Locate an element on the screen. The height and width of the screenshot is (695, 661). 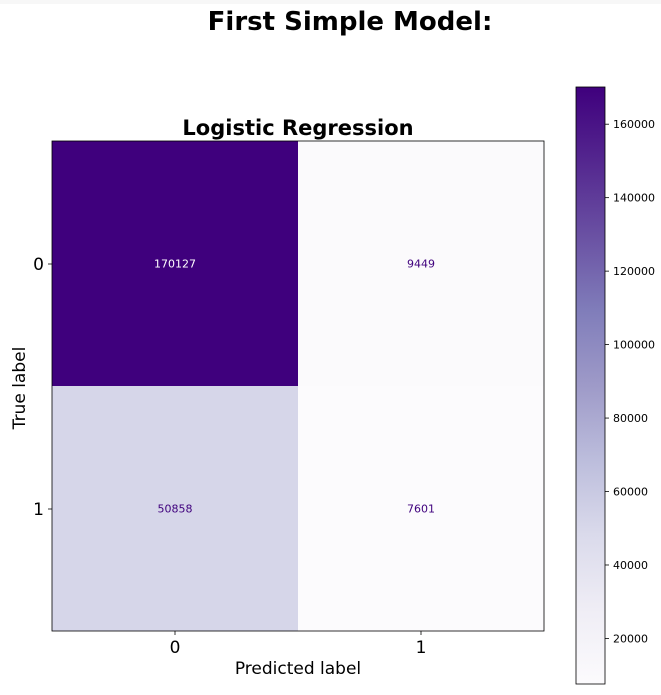
cell-value-0-1: 9449 is located at coordinates (421, 264).